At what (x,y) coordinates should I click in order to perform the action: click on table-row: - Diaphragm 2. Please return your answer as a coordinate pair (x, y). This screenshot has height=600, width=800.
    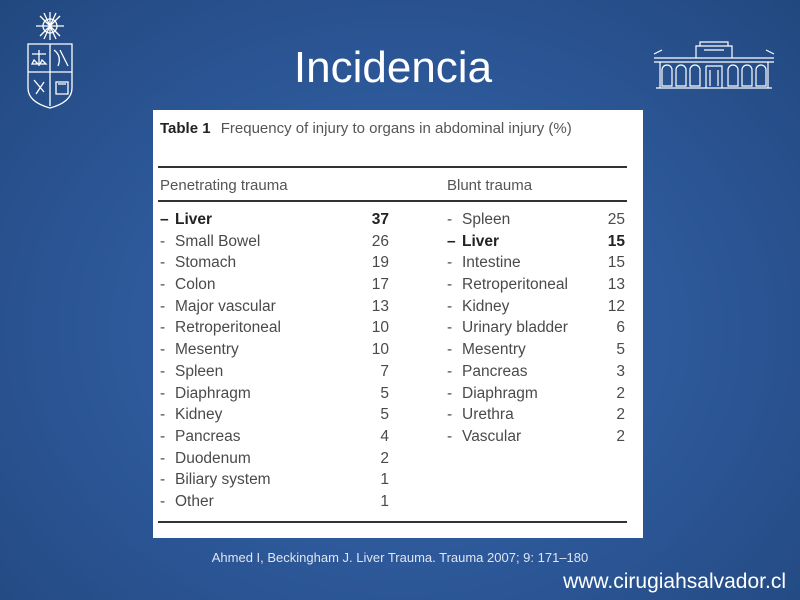
    Looking at the image, I should click on (536, 394).